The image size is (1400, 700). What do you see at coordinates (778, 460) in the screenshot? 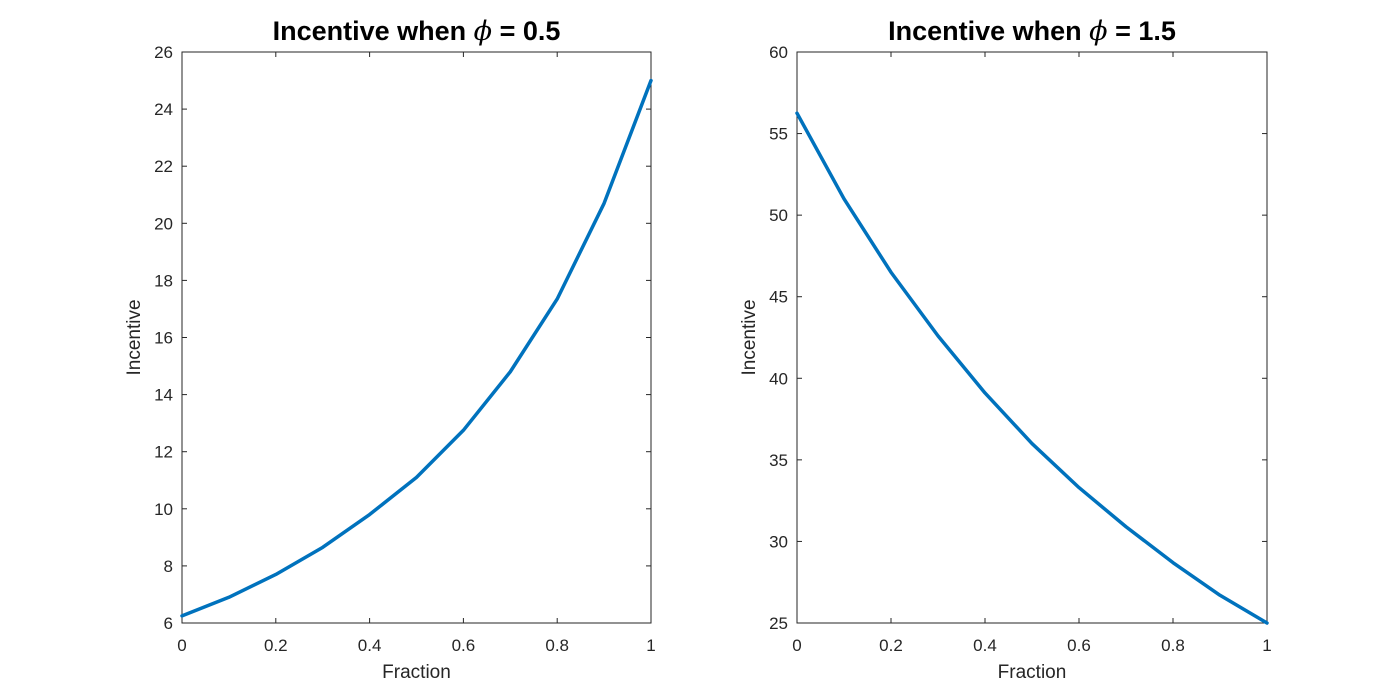
I see `y-tick-label: 35` at bounding box center [778, 460].